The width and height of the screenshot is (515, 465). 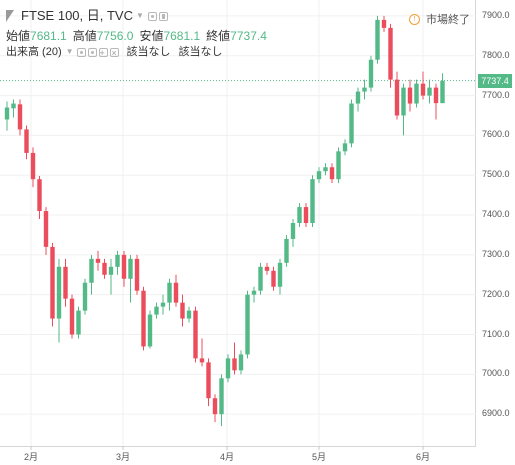 What do you see at coordinates (182, 36) in the screenshot?
I see `low-value: 7681.1` at bounding box center [182, 36].